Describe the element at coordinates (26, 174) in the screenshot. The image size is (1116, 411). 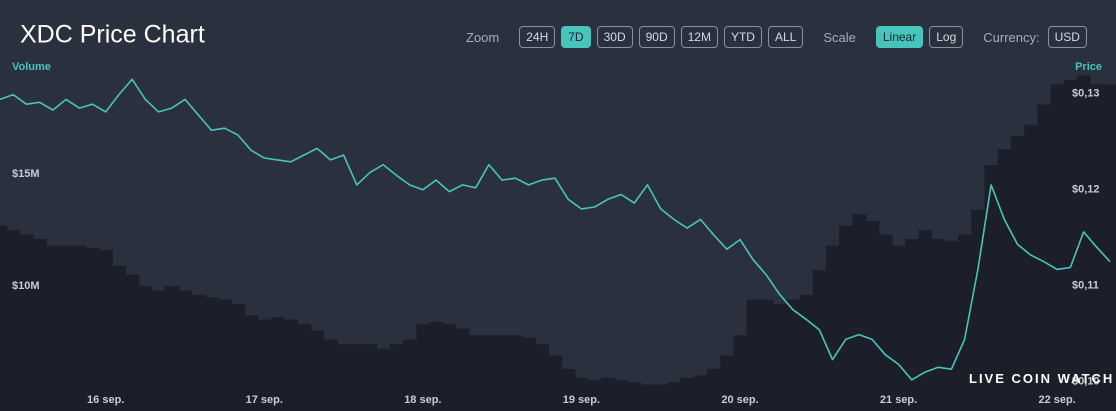
I see `y-tick-label: $15M` at that location.